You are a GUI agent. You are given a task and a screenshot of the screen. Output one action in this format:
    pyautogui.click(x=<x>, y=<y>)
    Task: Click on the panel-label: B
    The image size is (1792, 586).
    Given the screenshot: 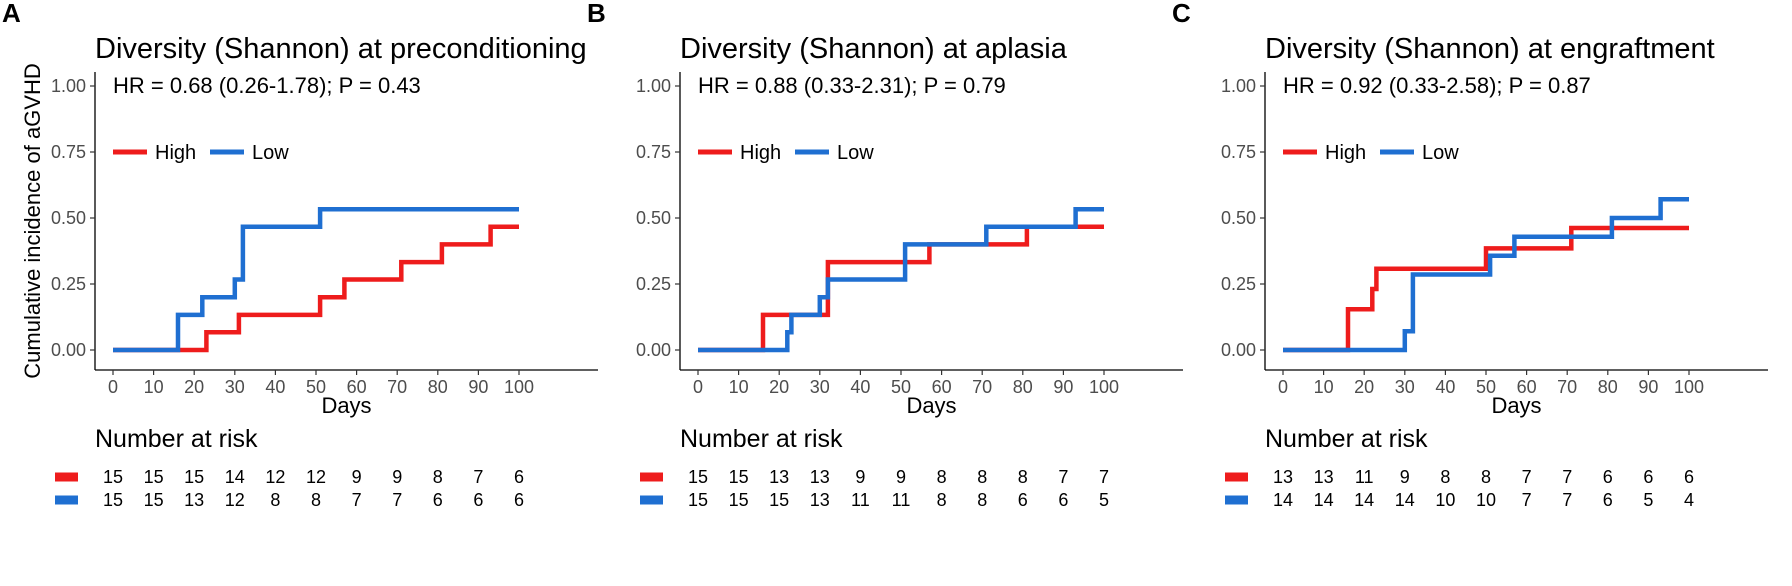 What is the action you would take?
    pyautogui.click(x=596, y=14)
    